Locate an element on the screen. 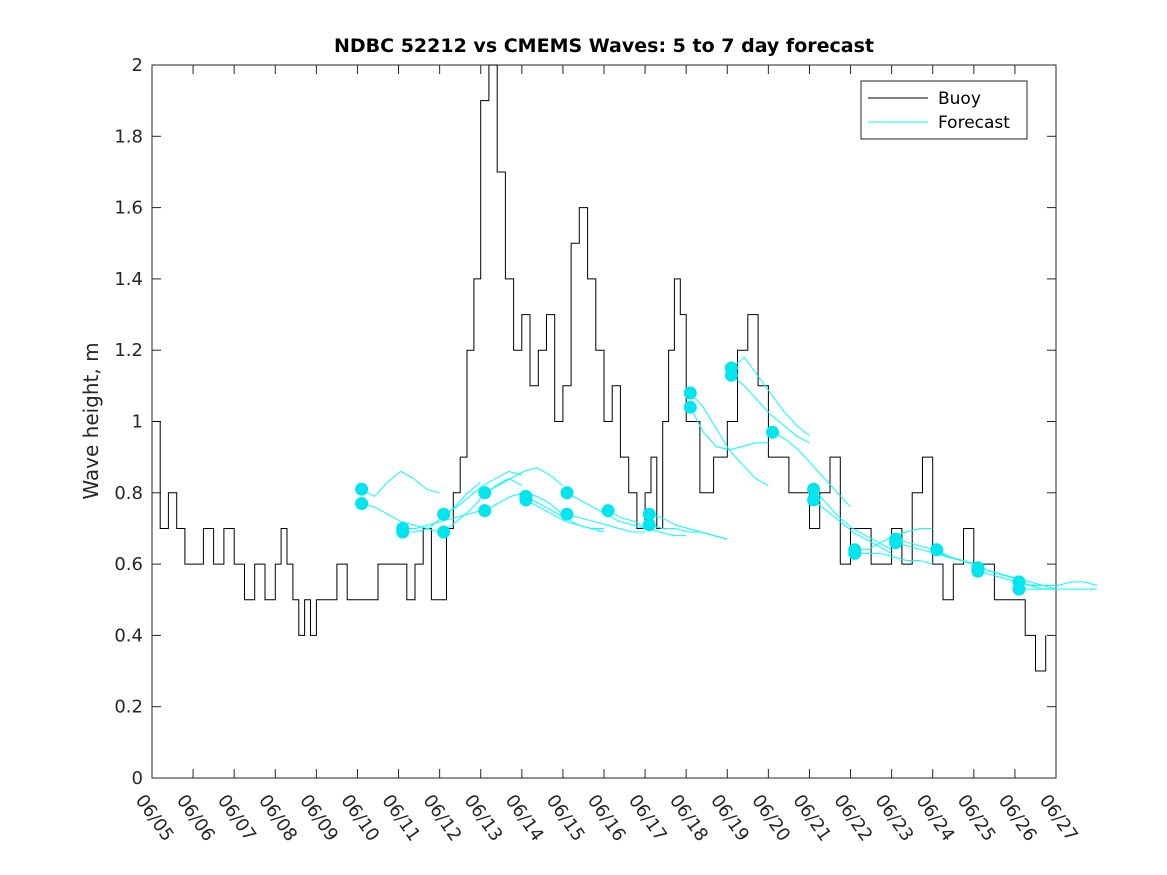 The image size is (1167, 875). y-tick-label: 0 is located at coordinates (137, 778).